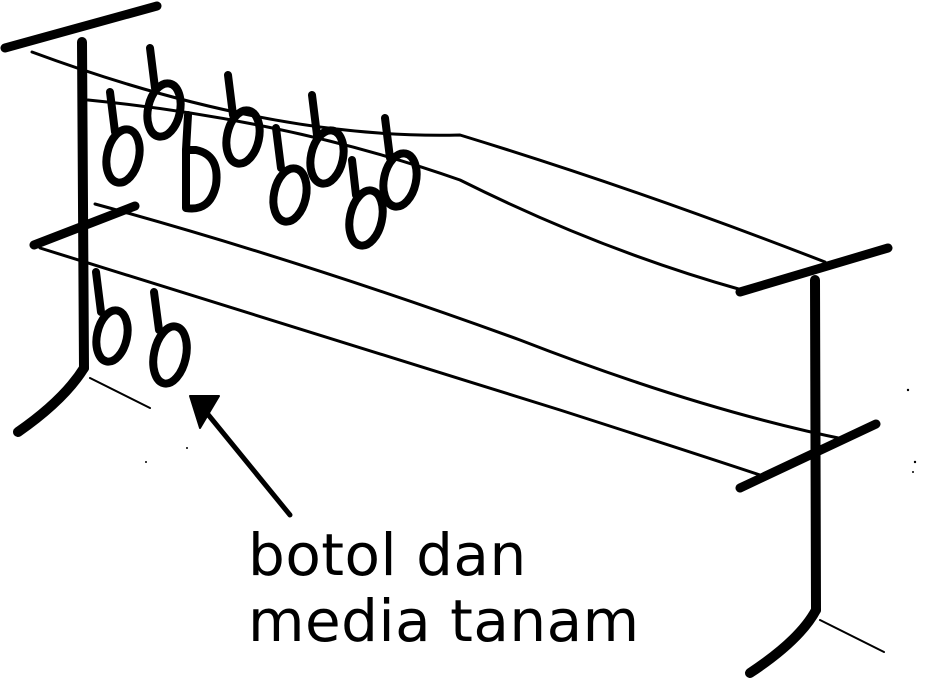 Image resolution: width=933 pixels, height=693 pixels. What do you see at coordinates (387, 555) in the screenshot?
I see `label-line-1: botol dan` at bounding box center [387, 555].